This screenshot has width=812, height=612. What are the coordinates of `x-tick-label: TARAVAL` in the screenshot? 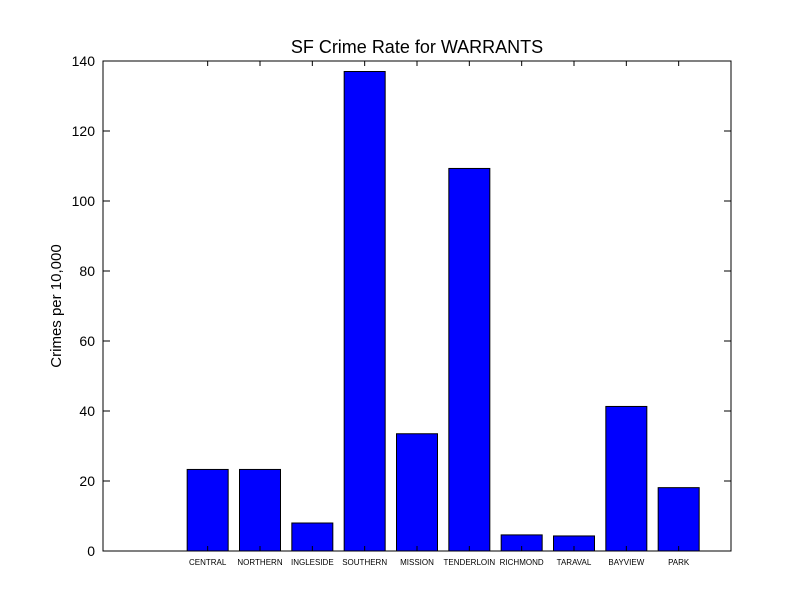 It's located at (574, 562).